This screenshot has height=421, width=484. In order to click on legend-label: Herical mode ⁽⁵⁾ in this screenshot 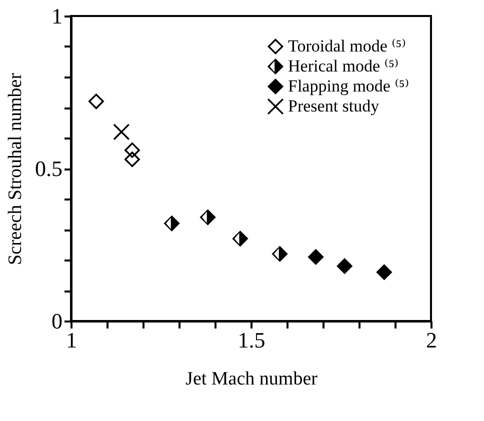, I will do `click(343, 66)`.